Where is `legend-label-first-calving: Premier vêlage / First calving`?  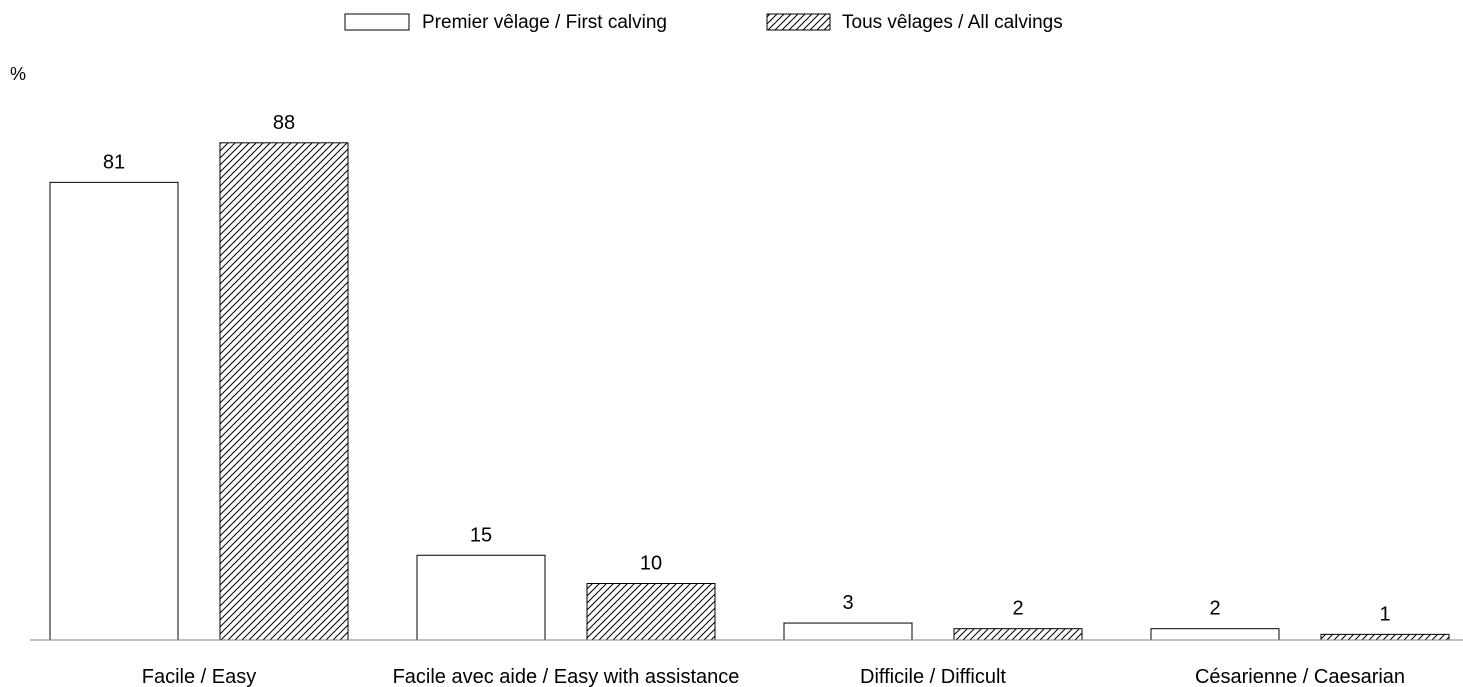
legend-label-first-calving: Premier vêlage / First calving is located at coordinates (544, 22).